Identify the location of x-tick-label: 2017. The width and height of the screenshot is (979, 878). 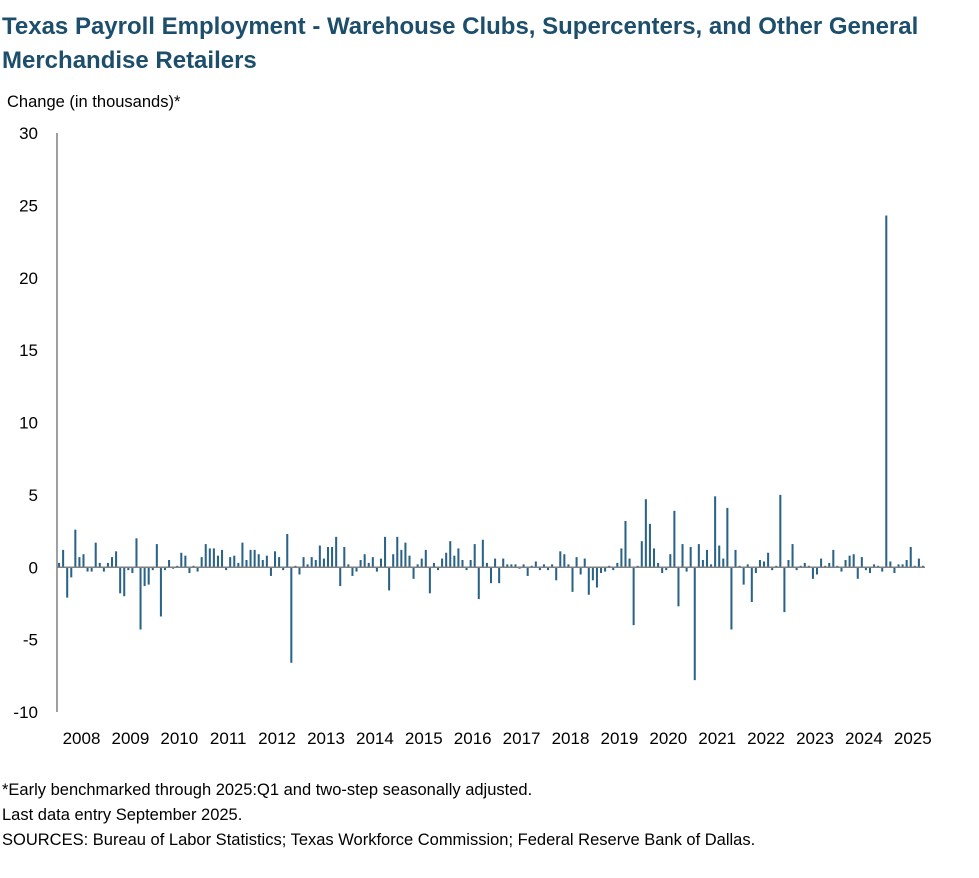
(522, 738).